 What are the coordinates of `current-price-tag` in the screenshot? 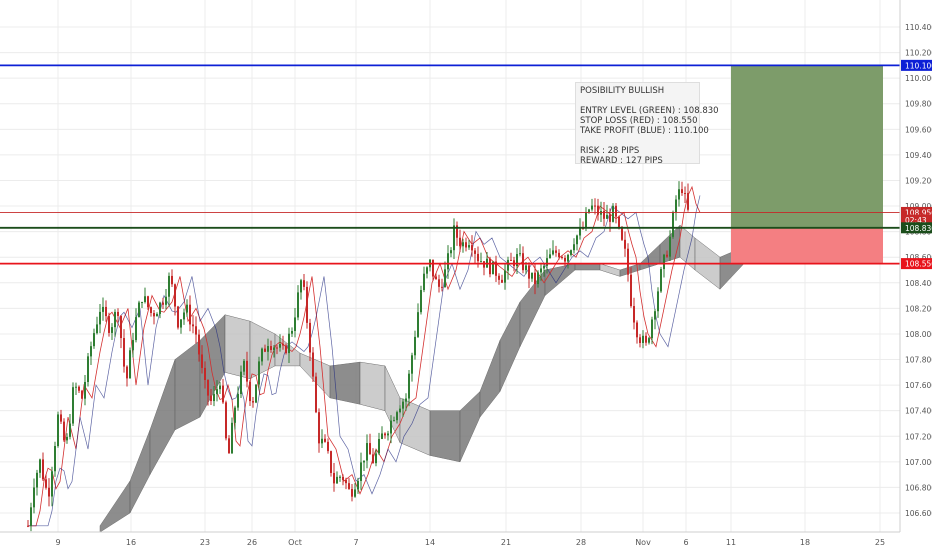 It's located at (916, 212).